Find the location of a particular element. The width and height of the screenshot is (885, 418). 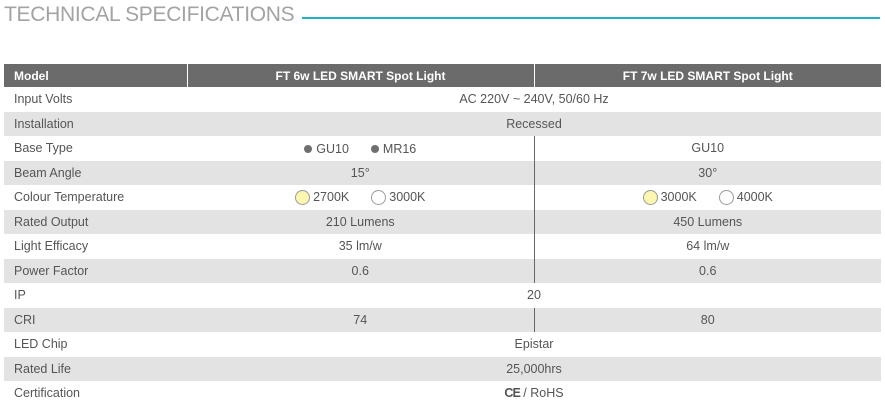

header-6w: FT 6w LED SMART Spot Light is located at coordinates (361, 75).